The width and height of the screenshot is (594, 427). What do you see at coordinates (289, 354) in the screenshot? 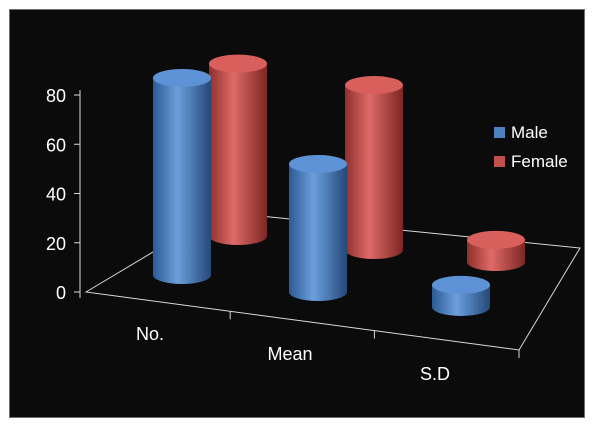
I see `category-label-mean: Mean` at bounding box center [289, 354].